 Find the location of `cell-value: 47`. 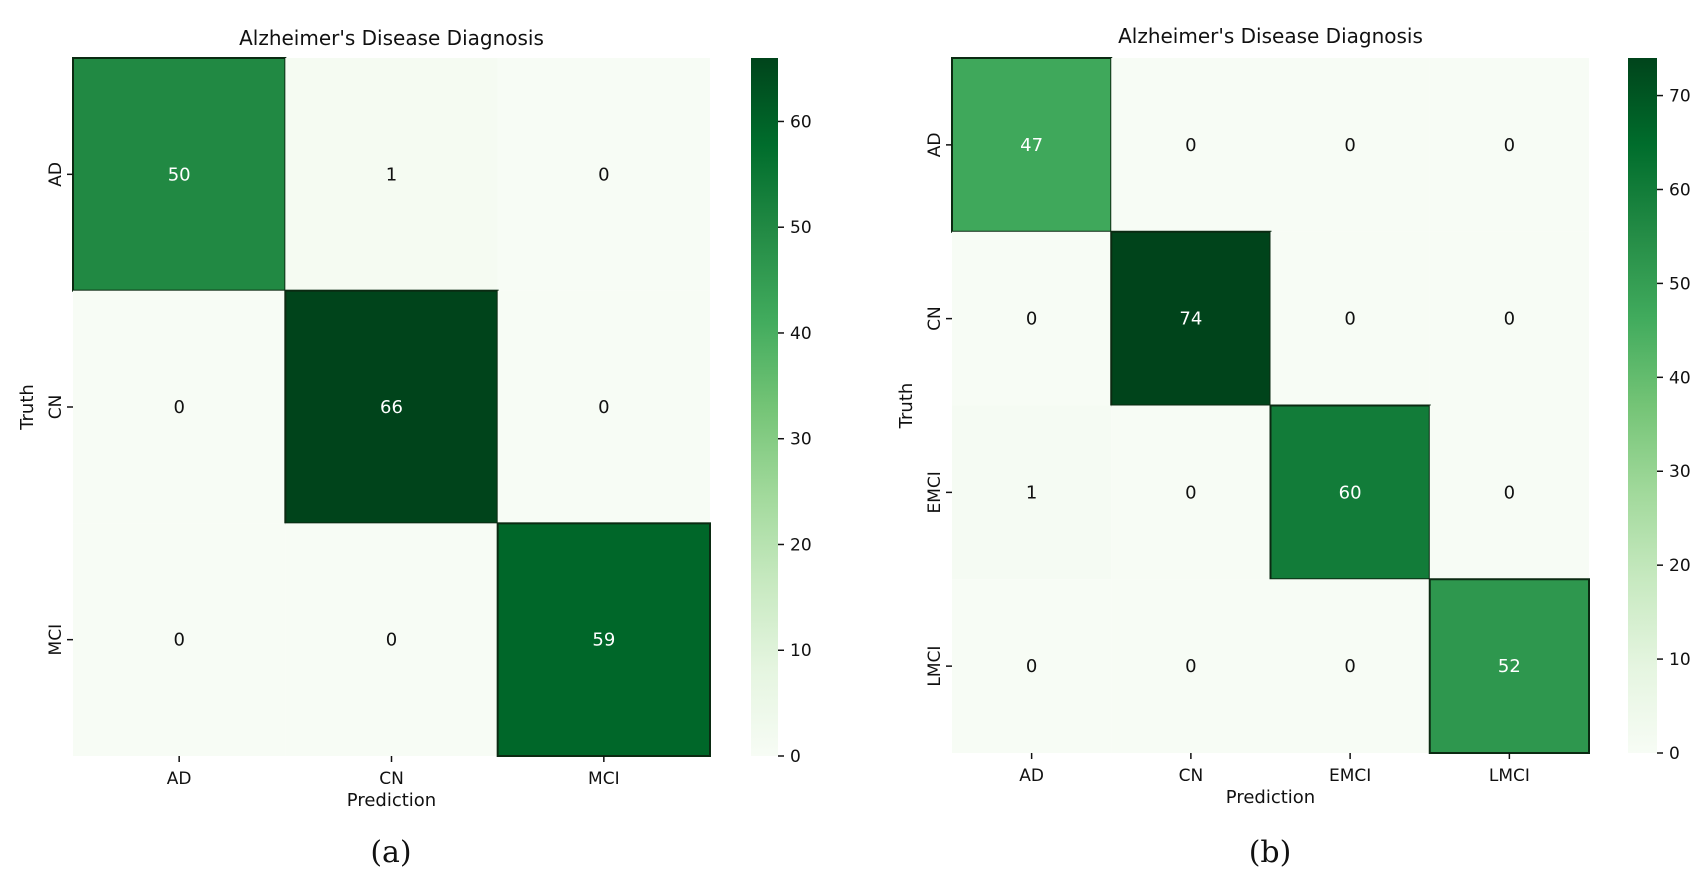

cell-value: 47 is located at coordinates (1031, 145).